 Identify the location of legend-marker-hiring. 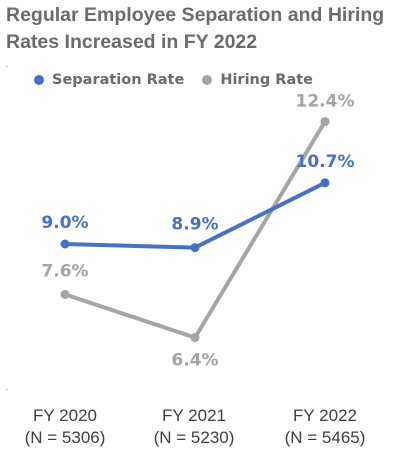
(207, 80).